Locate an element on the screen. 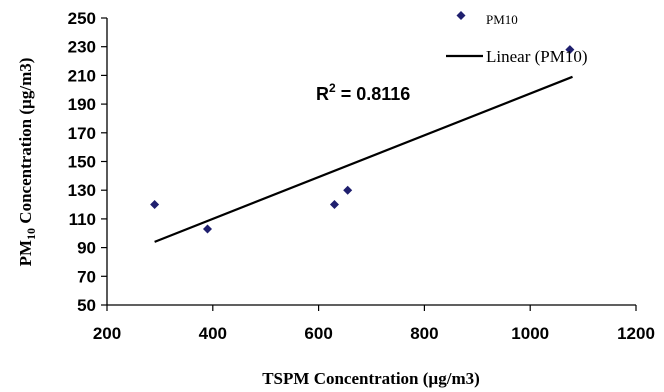 The image size is (664, 392). x-tick-label: 600 is located at coordinates (318, 333).